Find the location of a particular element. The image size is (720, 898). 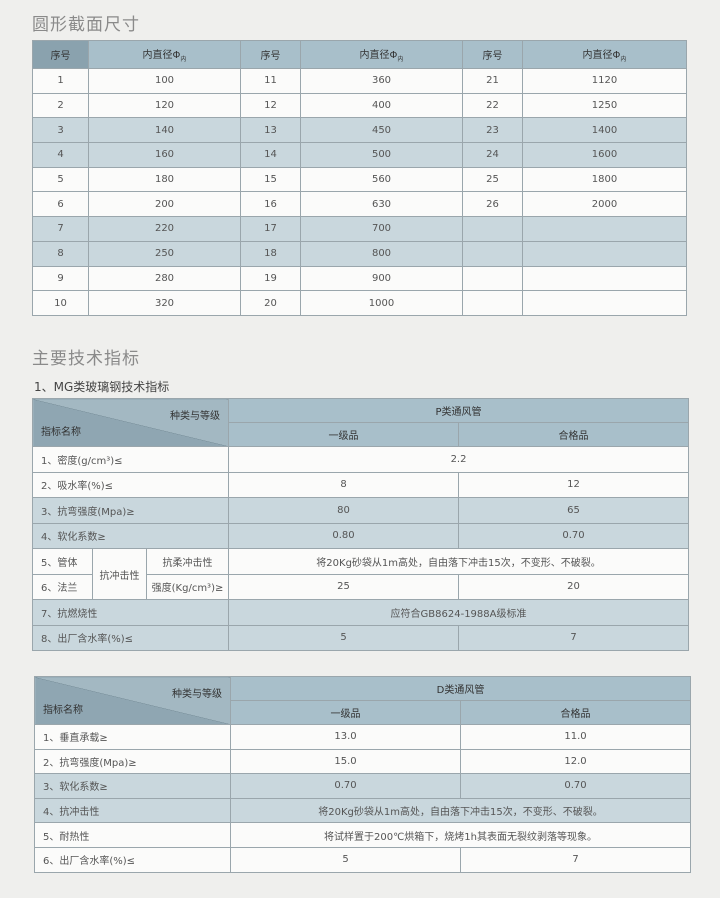

indicator-sub: 强度(Kg/cm³)≥ is located at coordinates (187, 586).